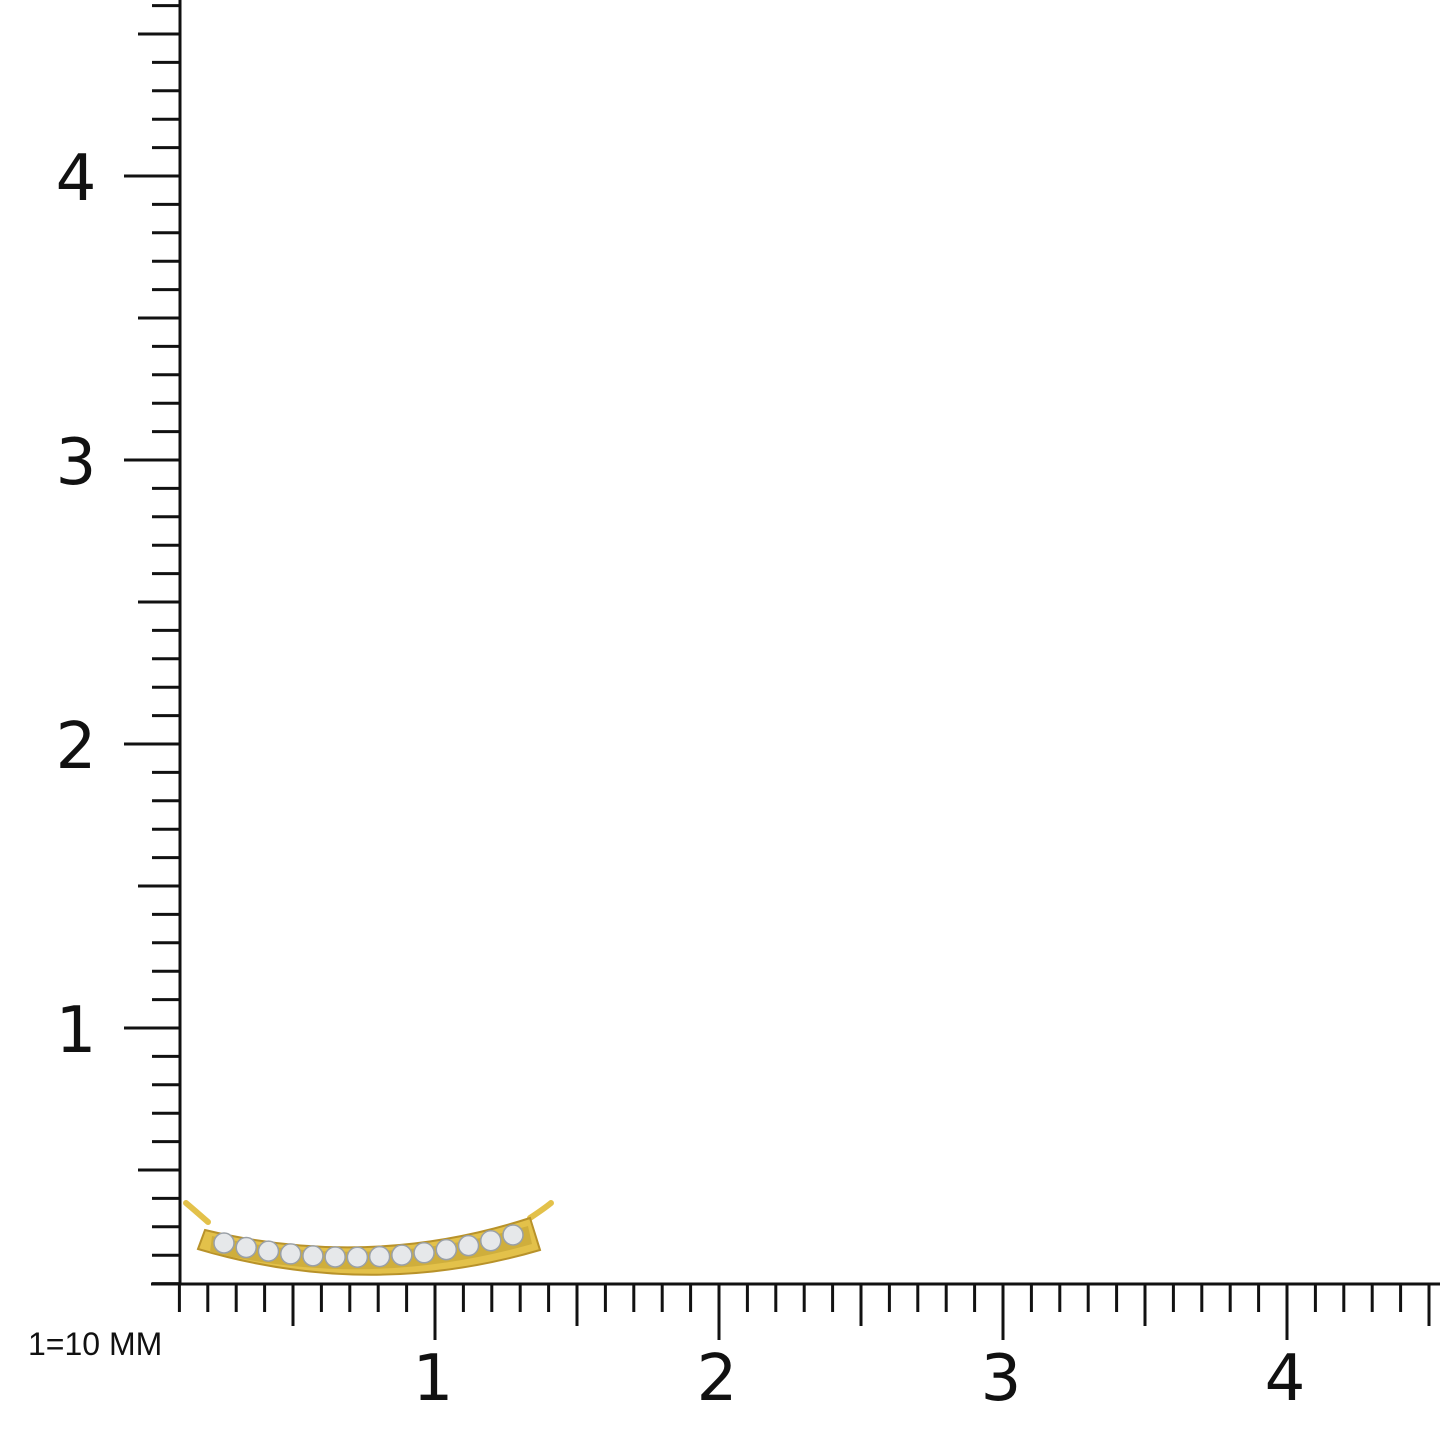 Image resolution: width=1440 pixels, height=1440 pixels. I want to click on y-tick-label: 2, so click(76, 747).